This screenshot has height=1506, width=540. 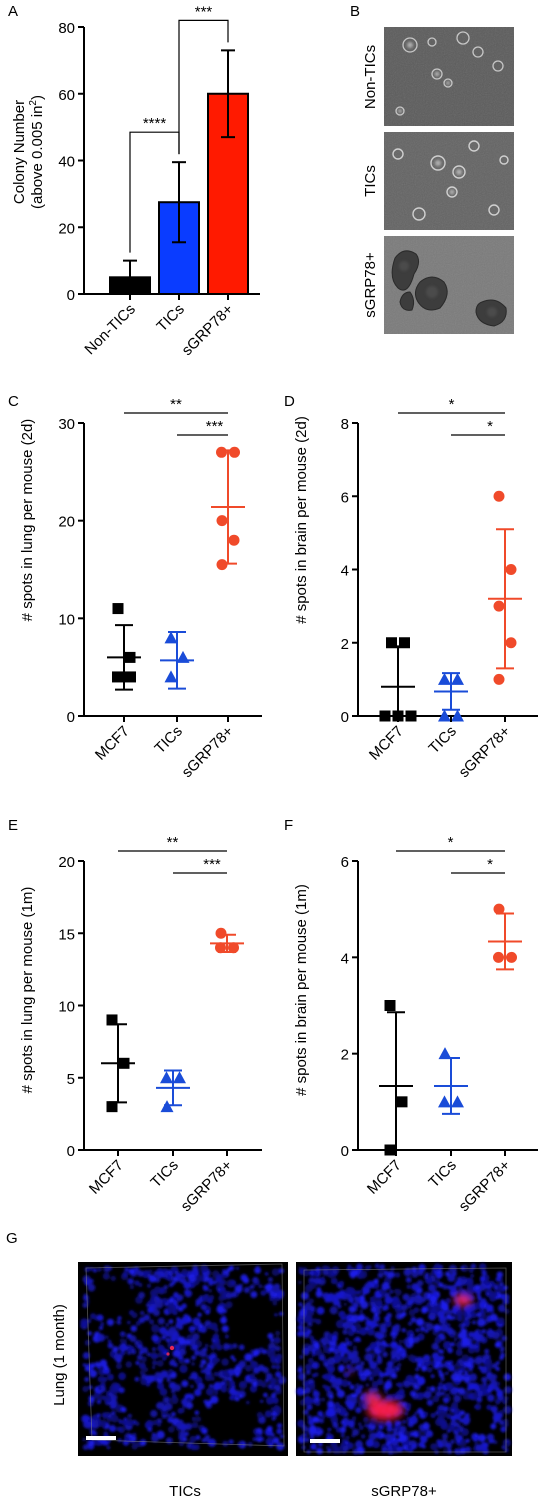 What do you see at coordinates (66, 162) in the screenshot?
I see `y-tick-label-a: 40` at bounding box center [66, 162].